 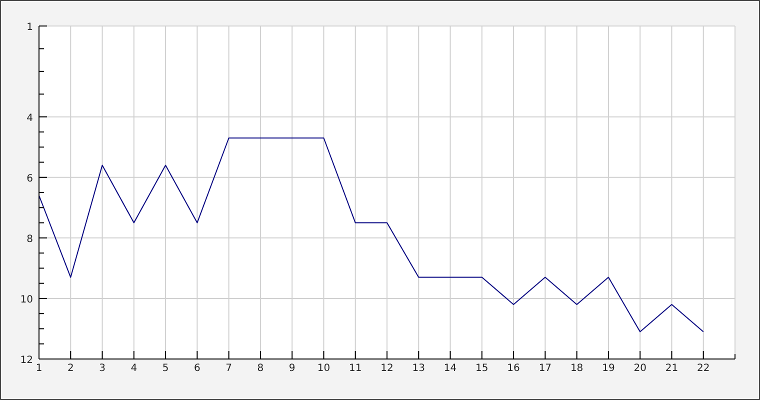 What do you see at coordinates (513, 368) in the screenshot?
I see `x-tick-label: 16` at bounding box center [513, 368].